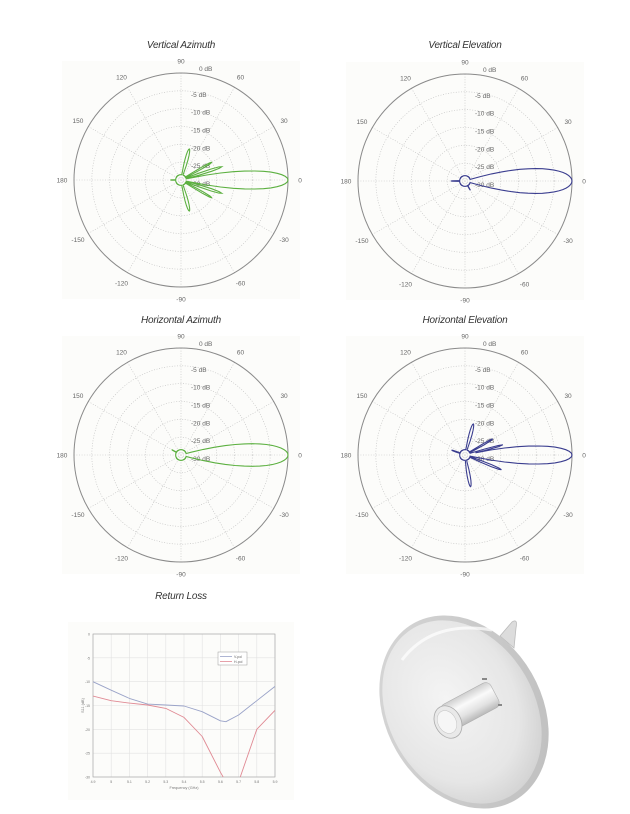 The height and width of the screenshot is (814, 630). Describe the element at coordinates (129, 782) in the screenshot. I see `x-tick-label: 5.1` at that location.